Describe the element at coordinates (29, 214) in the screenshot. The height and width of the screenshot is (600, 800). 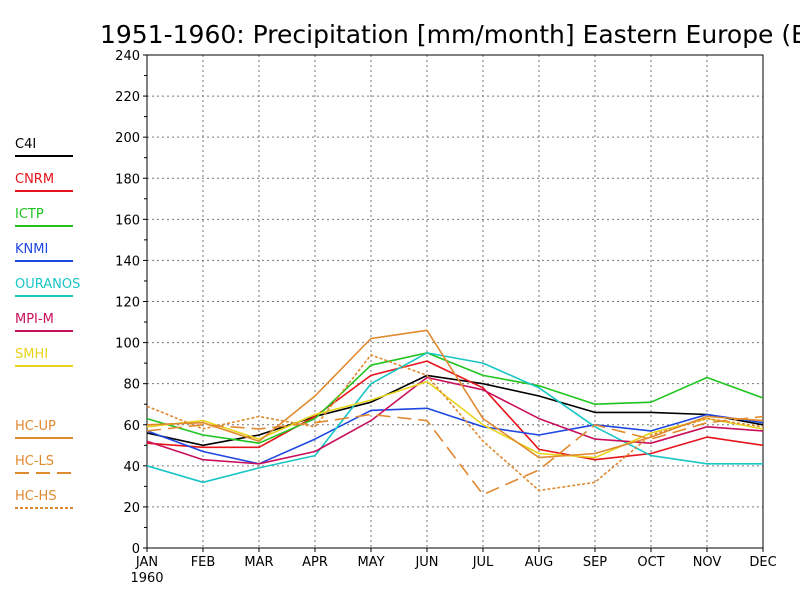
I see `legend-label: ICTP` at that location.